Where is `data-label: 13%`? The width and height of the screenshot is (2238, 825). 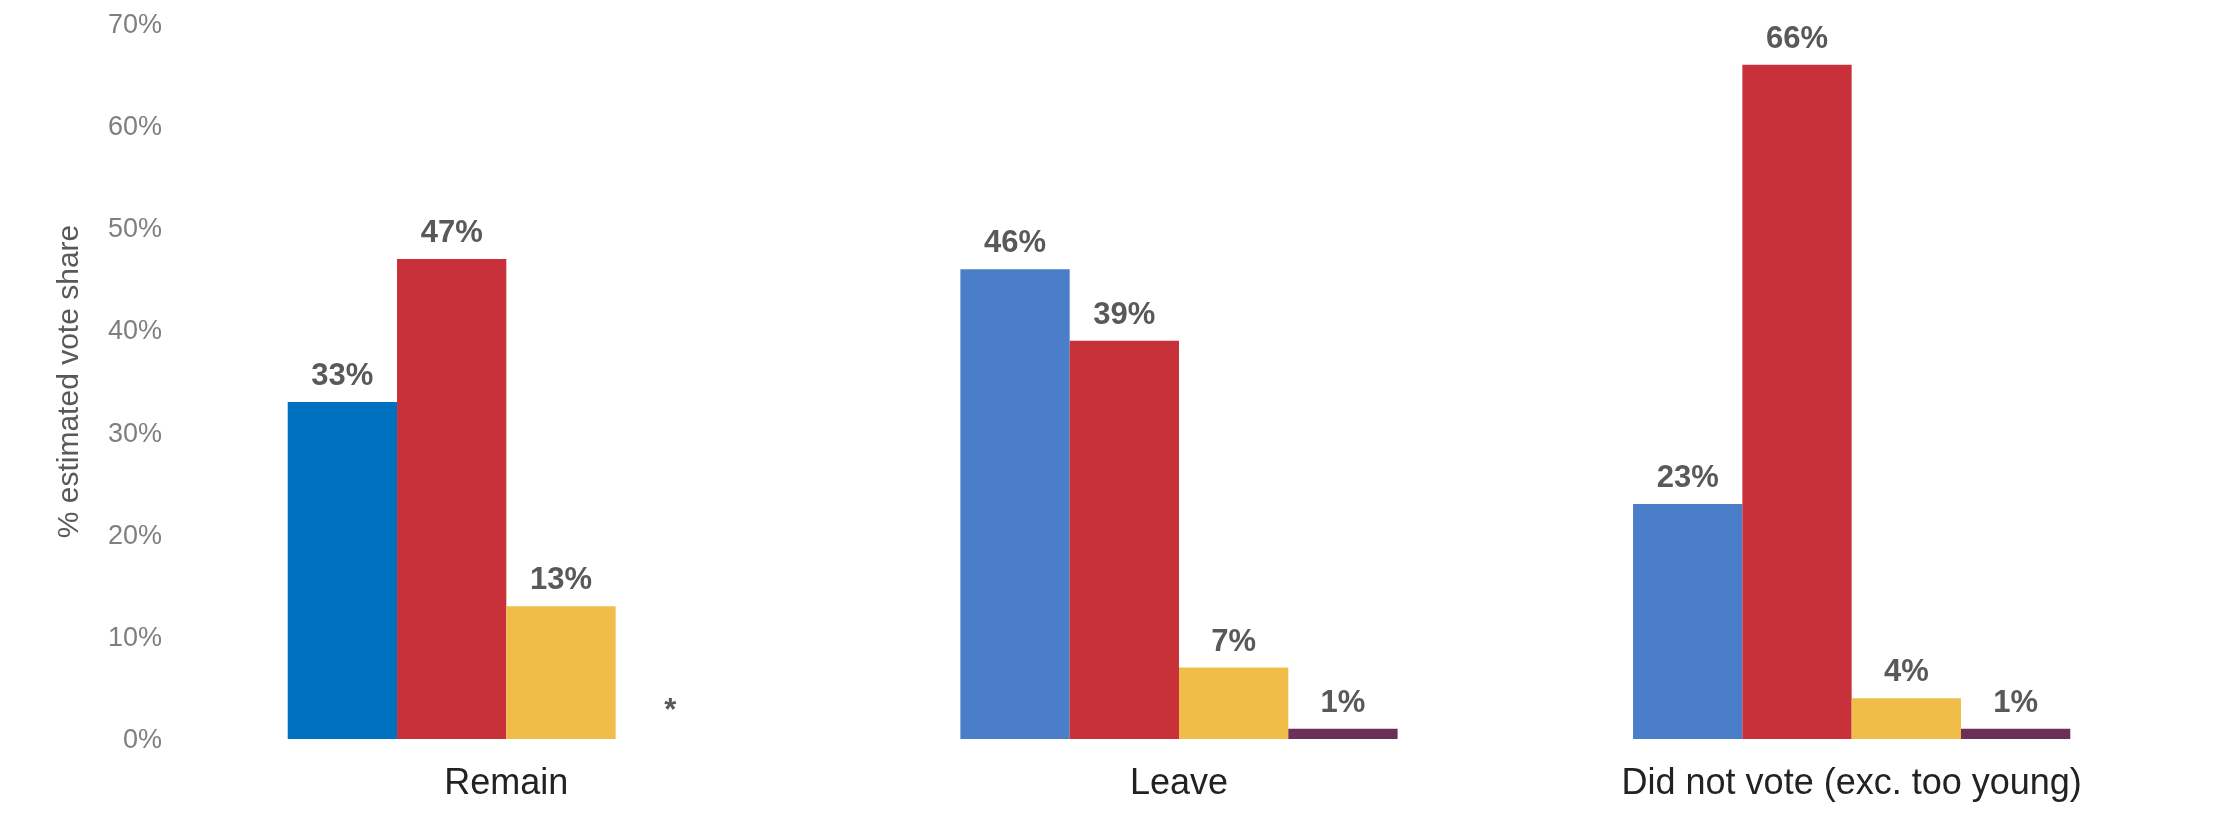
data-label: 13% is located at coordinates (561, 579).